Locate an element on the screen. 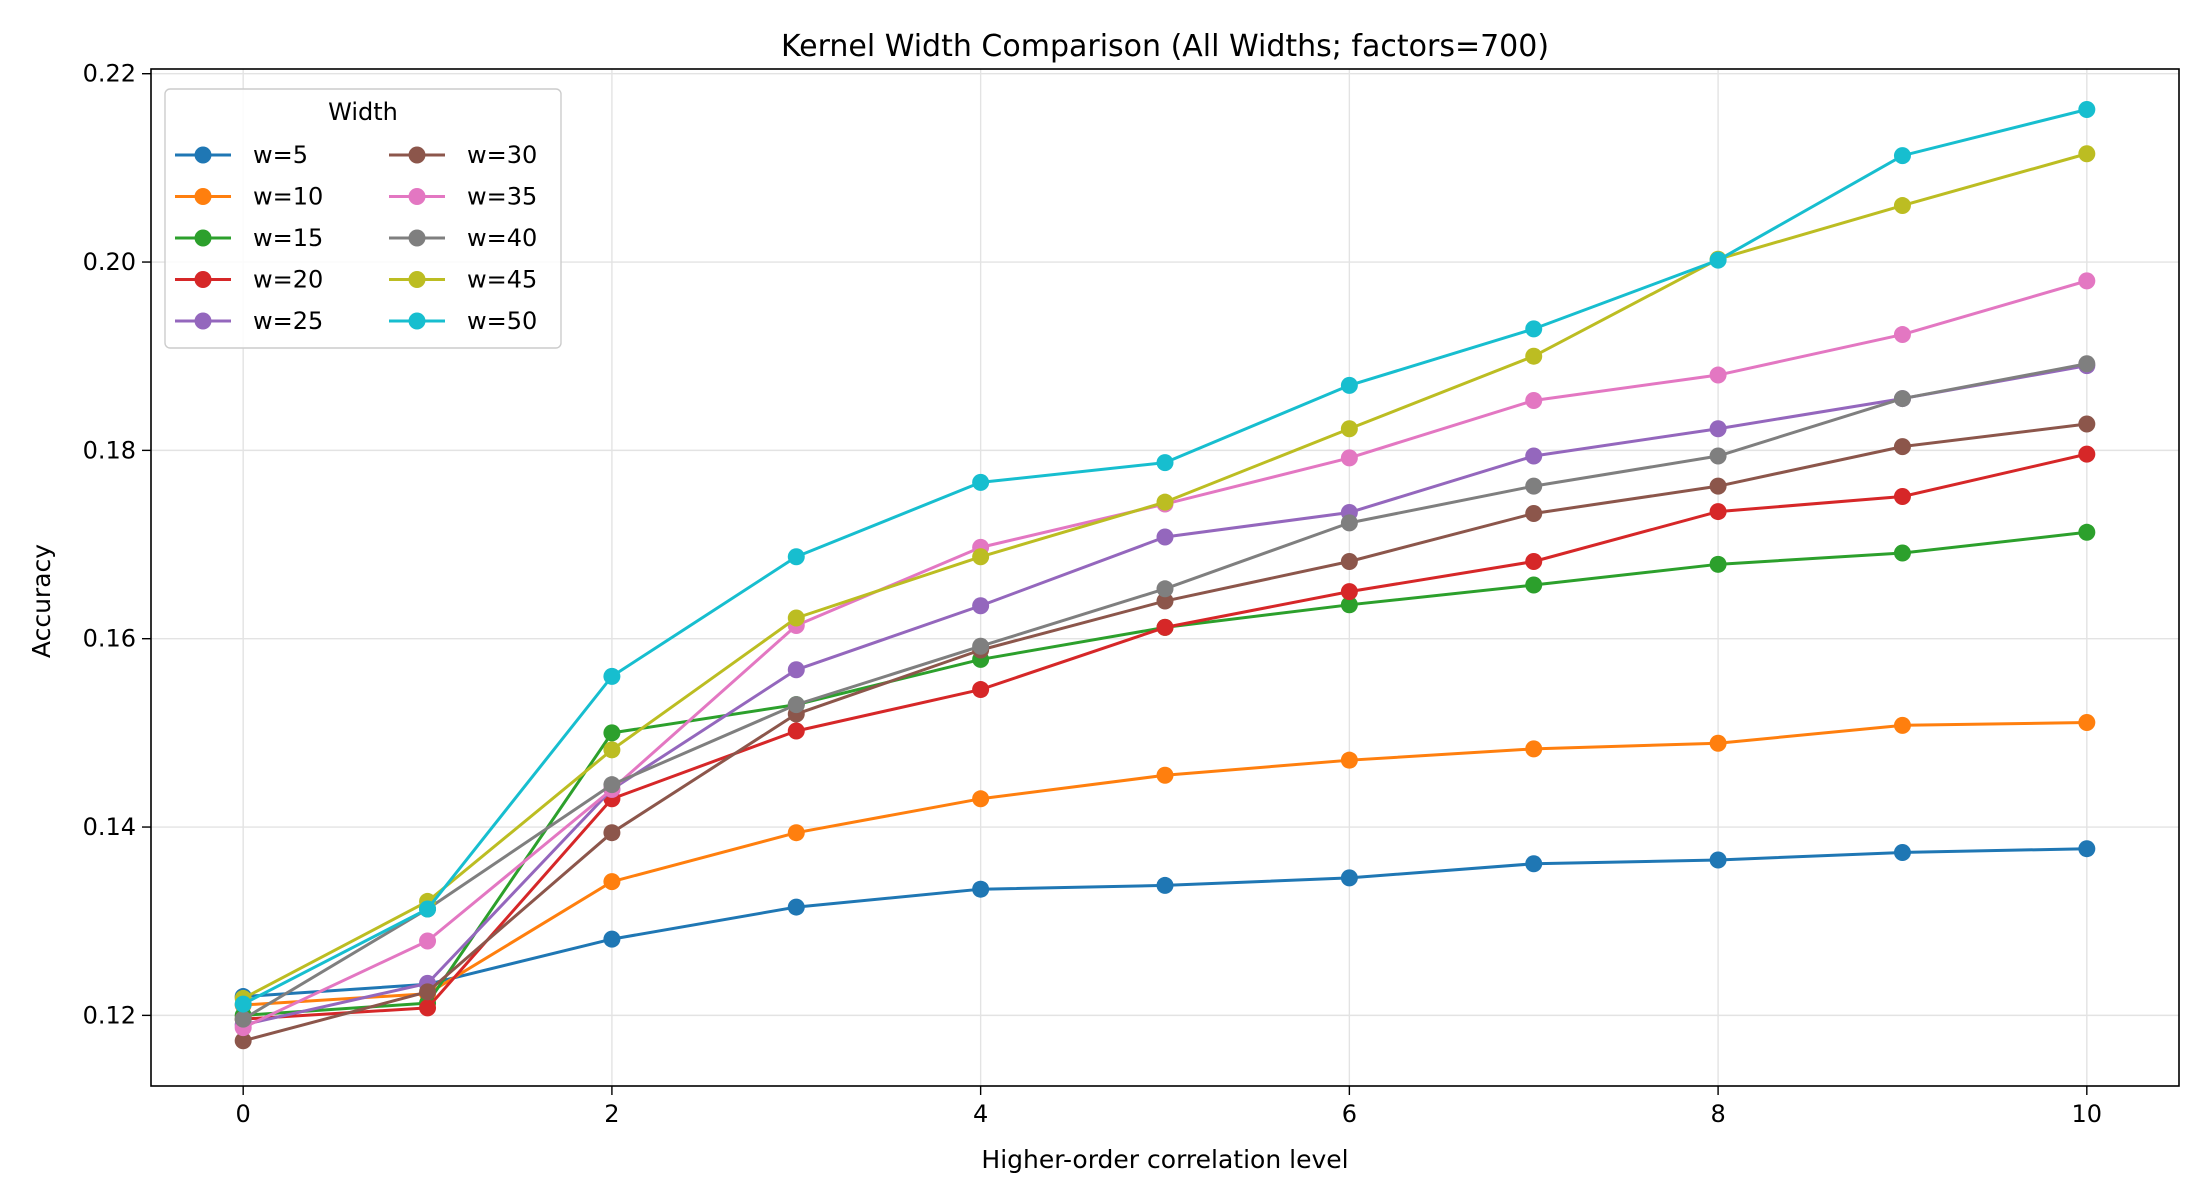  legend-item: w=10 is located at coordinates (249, 197).